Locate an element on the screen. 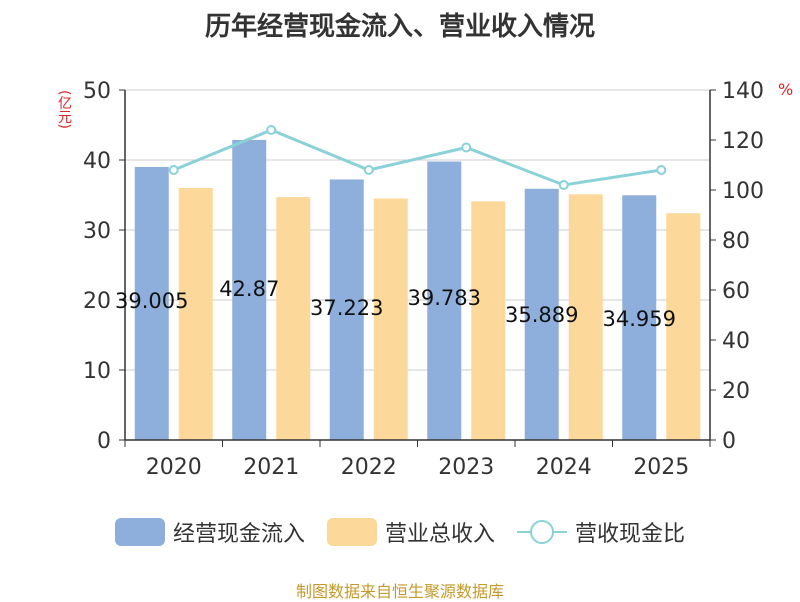 The image size is (800, 602). left-axis-unit: (亿元) is located at coordinates (64, 109).